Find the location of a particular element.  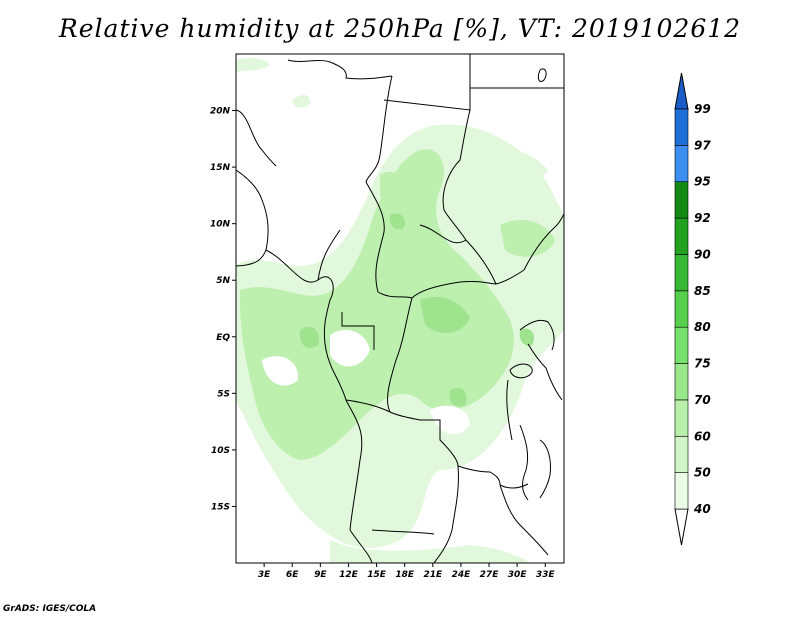

lon-tick-label: 27E is located at coordinates (490, 575).